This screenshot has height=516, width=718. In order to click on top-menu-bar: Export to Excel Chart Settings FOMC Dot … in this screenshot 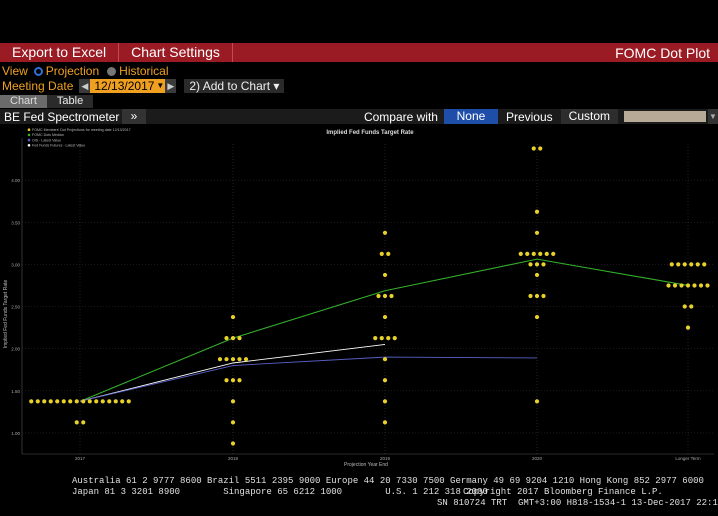, I will do `click(359, 52)`.